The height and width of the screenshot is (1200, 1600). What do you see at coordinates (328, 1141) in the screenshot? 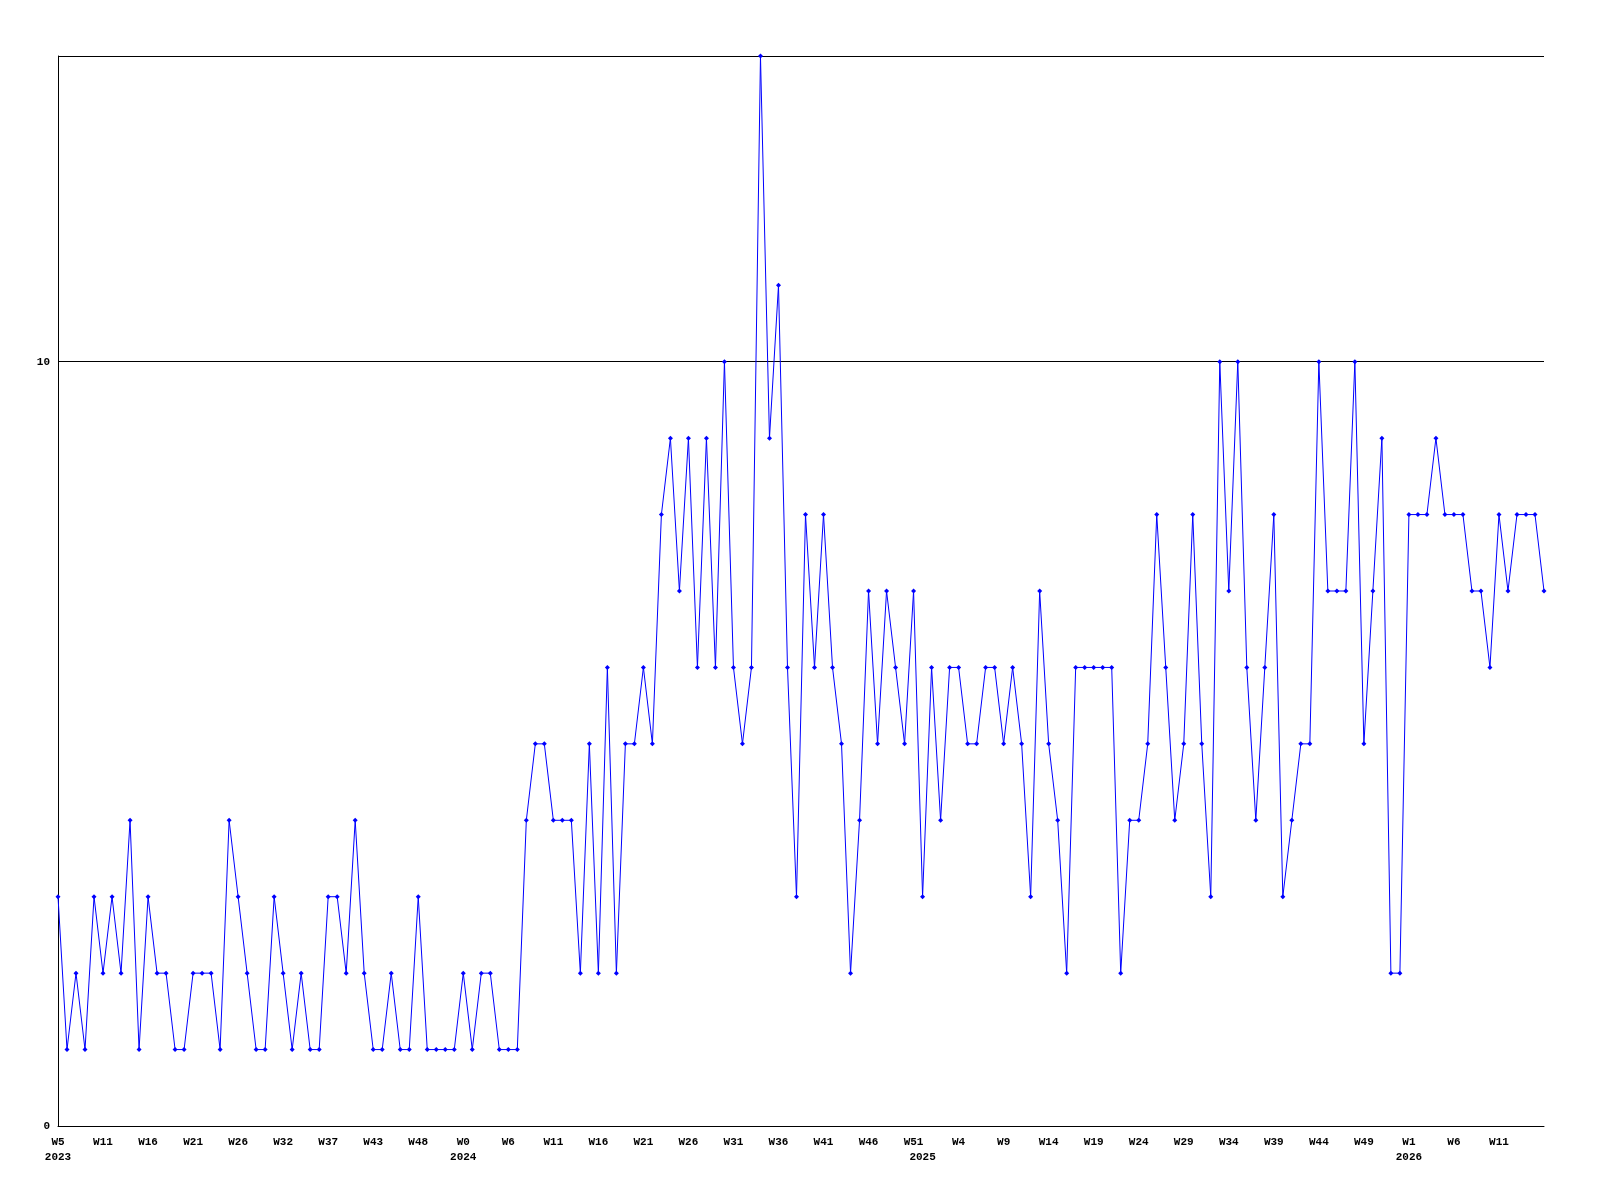
I see `x-tick-label: W37` at bounding box center [328, 1141].